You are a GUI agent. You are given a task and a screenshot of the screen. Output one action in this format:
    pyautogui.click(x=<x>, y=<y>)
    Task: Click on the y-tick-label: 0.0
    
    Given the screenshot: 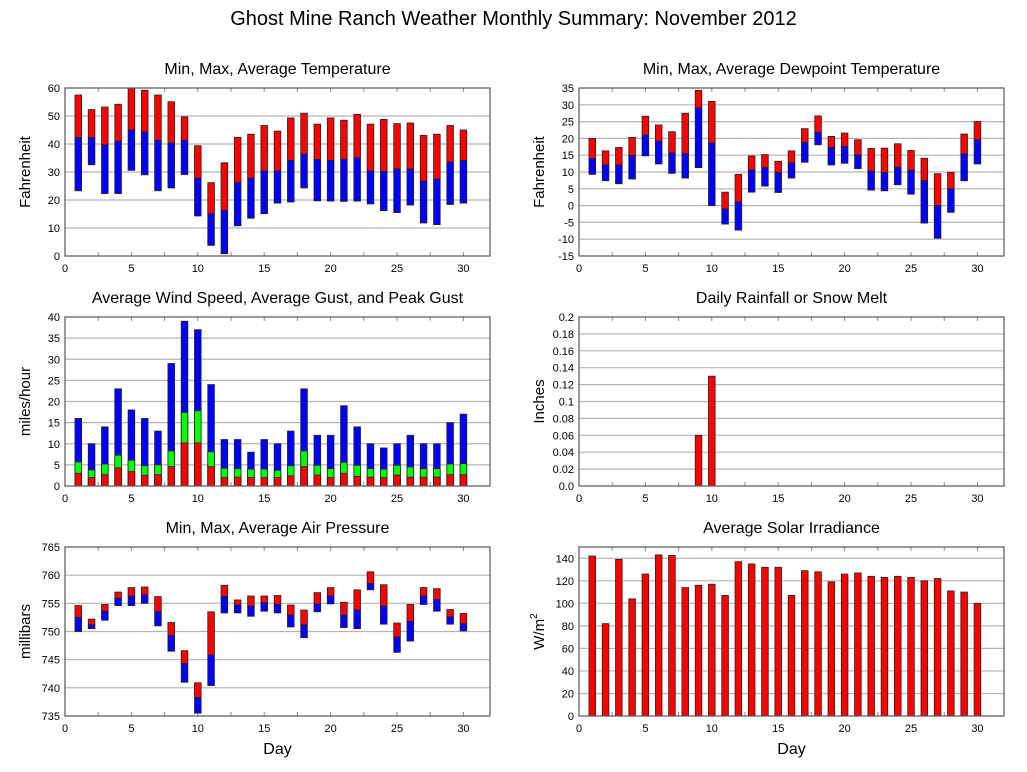 What is the action you would take?
    pyautogui.click(x=566, y=487)
    